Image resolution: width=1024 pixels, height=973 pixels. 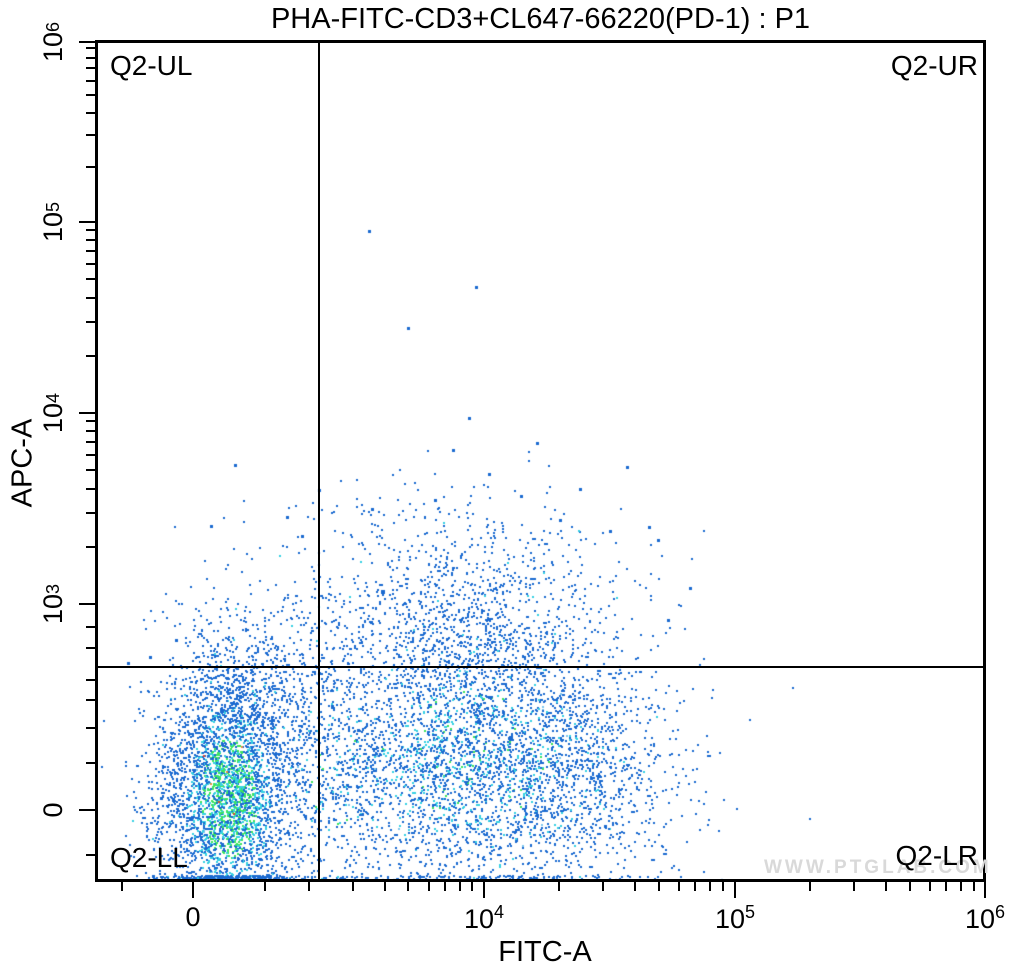 I want to click on x-axis-title: FITC-A, so click(x=545, y=952).